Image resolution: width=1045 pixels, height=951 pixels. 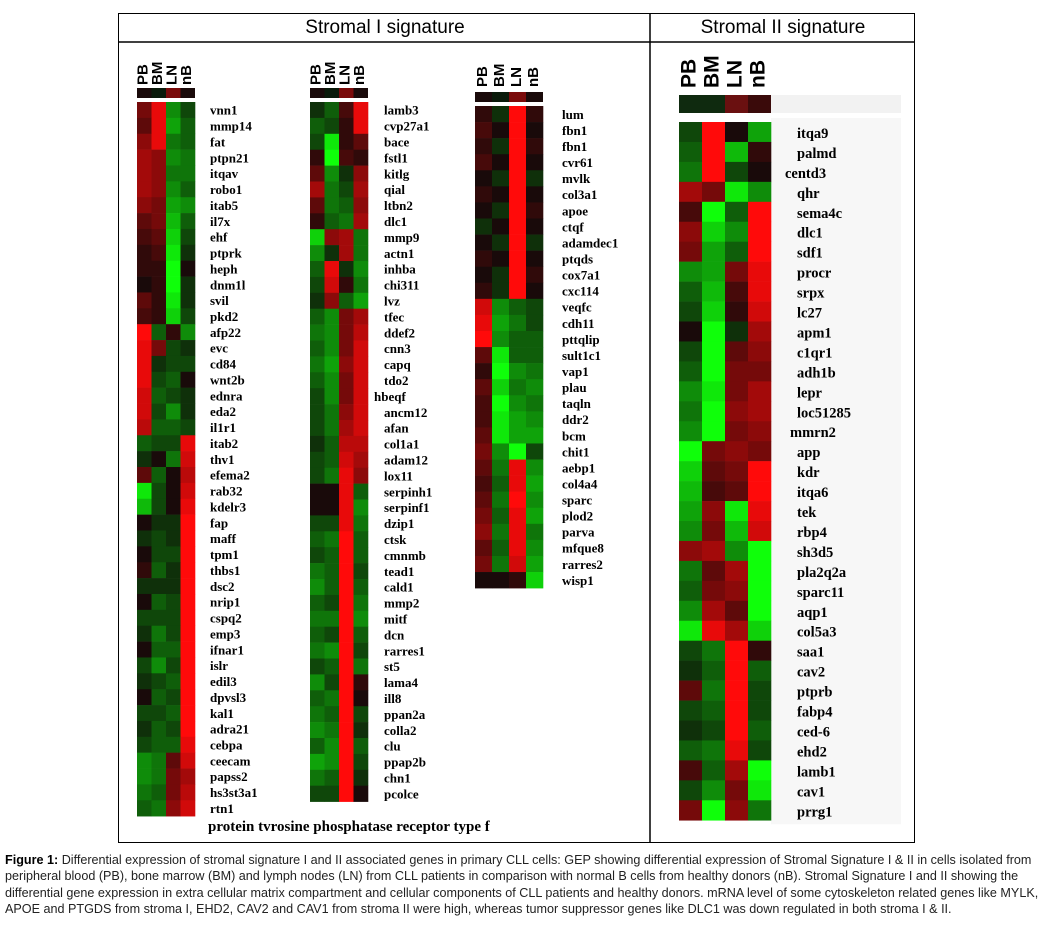 I want to click on row-label: lc27, so click(x=809, y=314).